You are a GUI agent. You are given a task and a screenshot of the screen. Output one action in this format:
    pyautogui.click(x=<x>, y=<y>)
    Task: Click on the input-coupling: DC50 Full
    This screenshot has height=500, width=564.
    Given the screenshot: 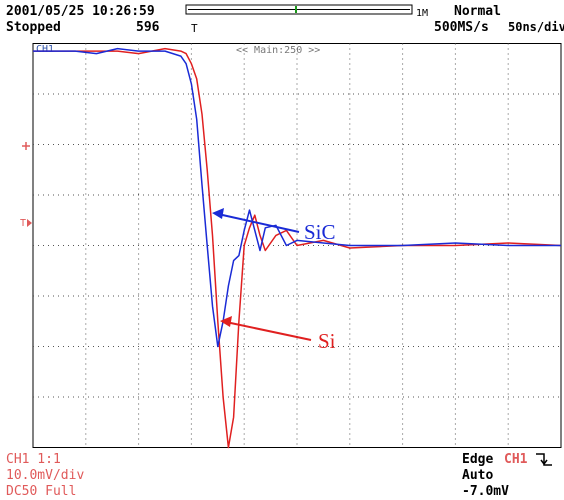 What is the action you would take?
    pyautogui.click(x=41, y=491)
    